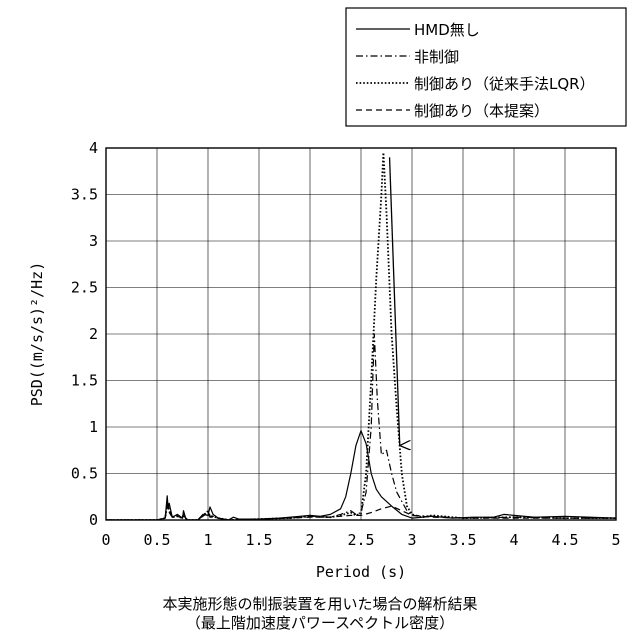 This screenshot has height=640, width=640. What do you see at coordinates (564, 540) in the screenshot?
I see `x-tick-label: 4.5` at bounding box center [564, 540].